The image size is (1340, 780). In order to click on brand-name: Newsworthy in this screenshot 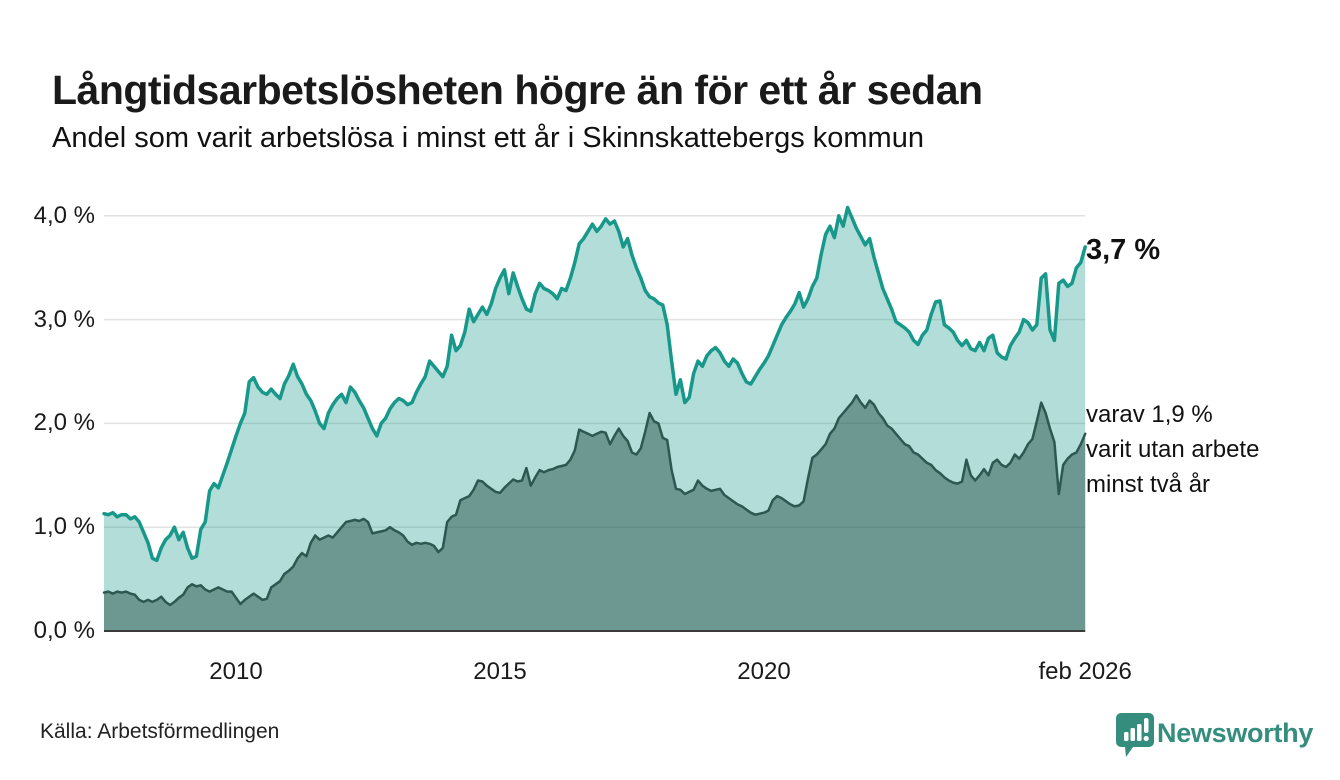, I will do `click(1235, 733)`.